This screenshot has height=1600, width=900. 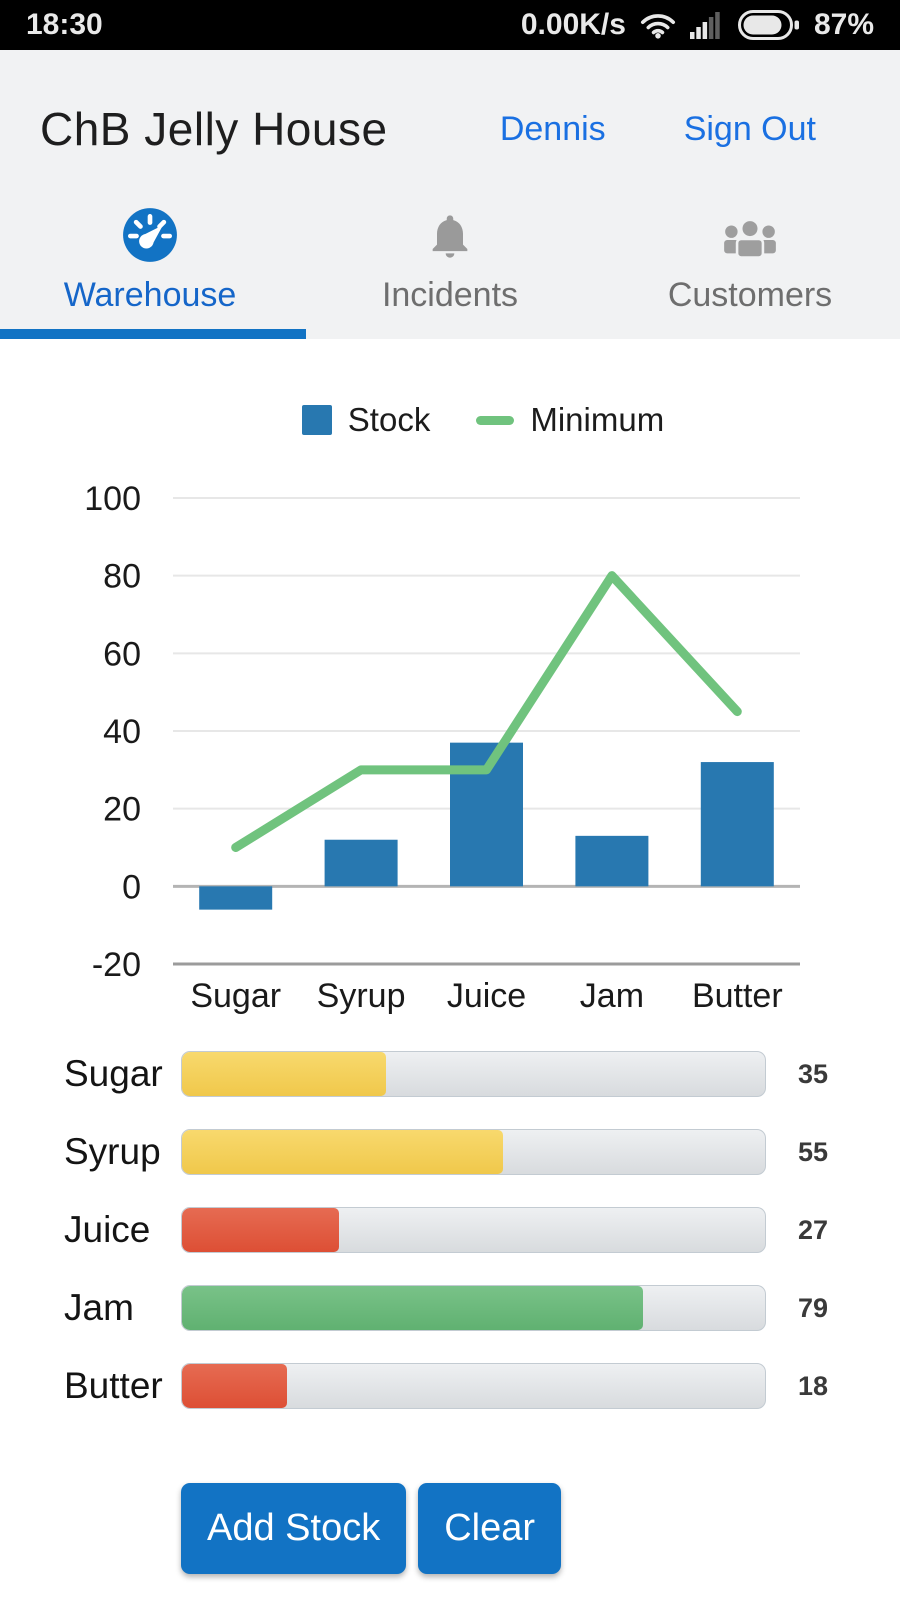 I want to click on svg-text: 20, so click(x=122, y=810).